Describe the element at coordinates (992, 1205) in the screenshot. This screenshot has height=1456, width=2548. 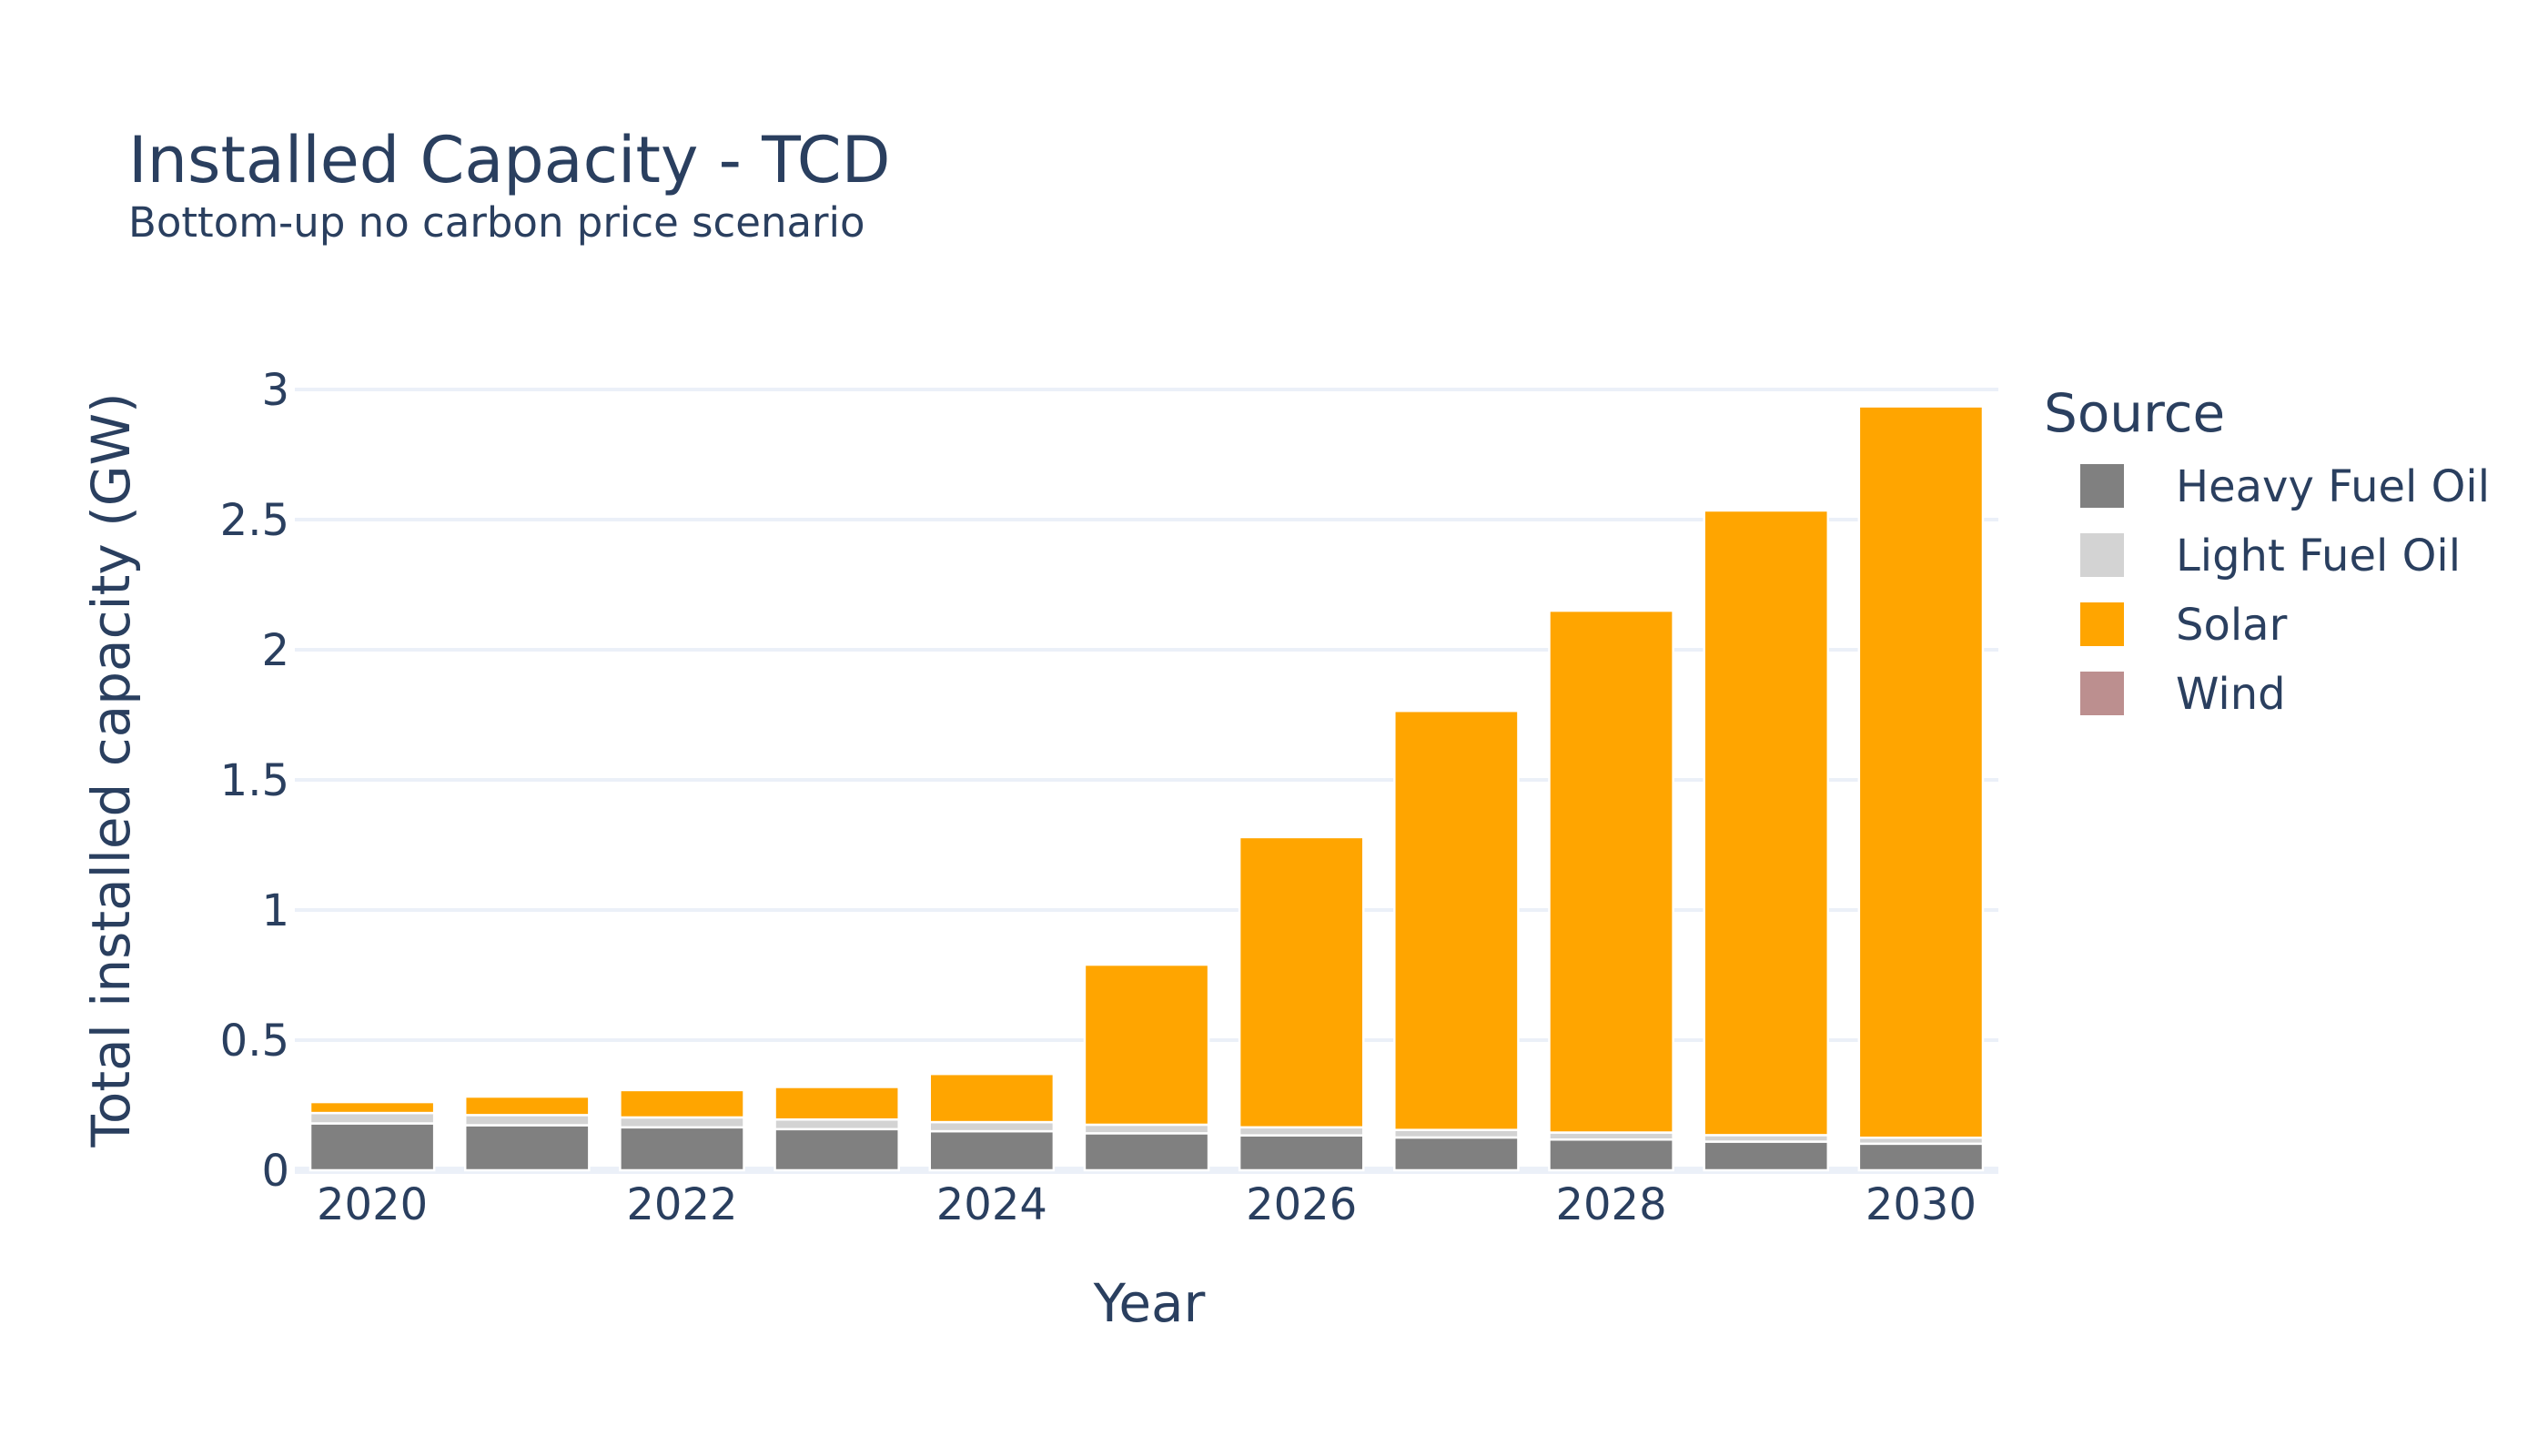
I see `x-tick-label: 2024` at that location.